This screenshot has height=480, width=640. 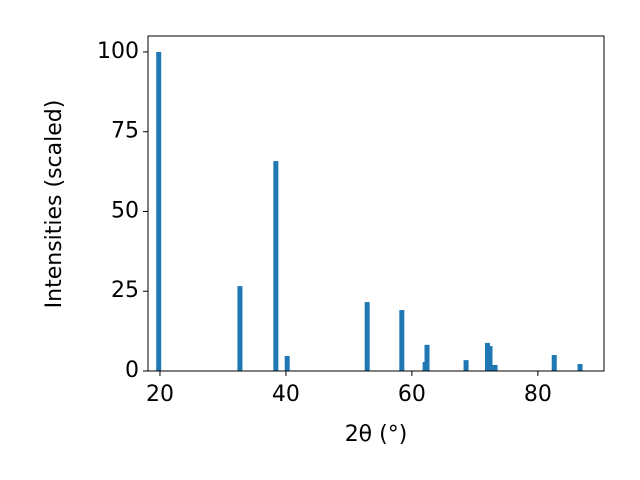 What do you see at coordinates (132, 370) in the screenshot?
I see `y-tick-label: 0` at bounding box center [132, 370].